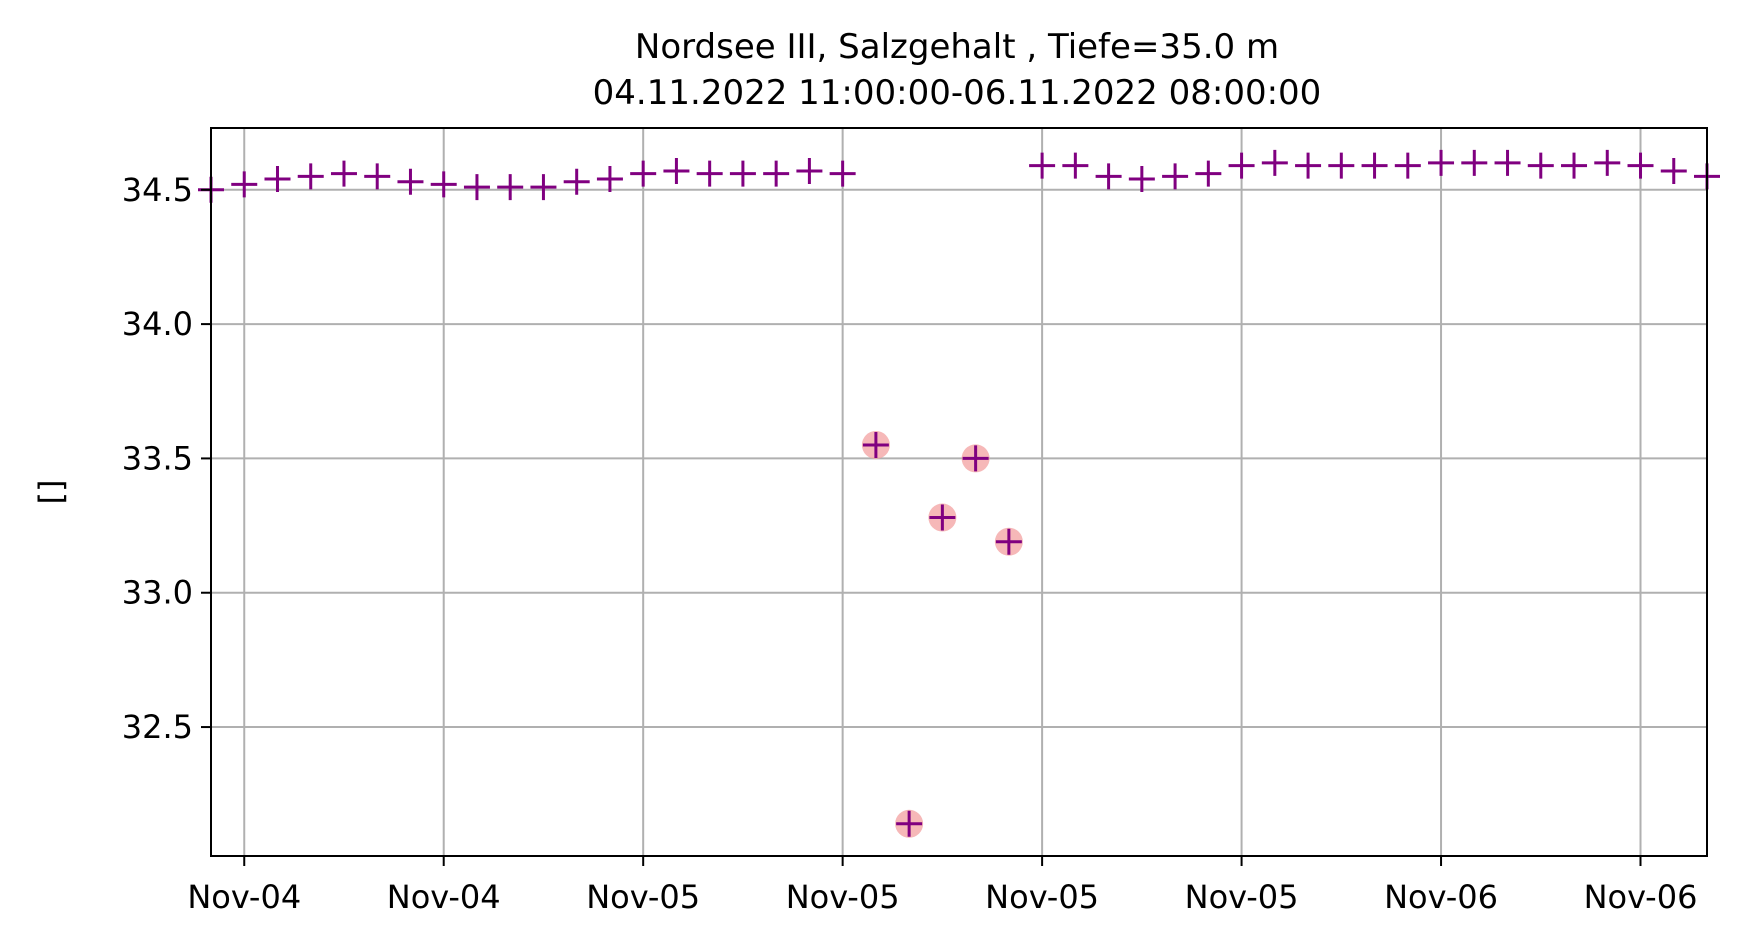  I want to click on y-tick-label: 33.0, so click(157, 593).